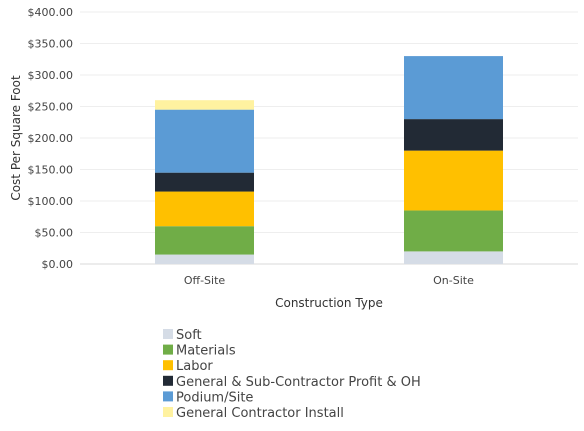 The height and width of the screenshot is (431, 584). What do you see at coordinates (16, 138) in the screenshot?
I see `y-axis-title: Cost Per Square Foot` at bounding box center [16, 138].